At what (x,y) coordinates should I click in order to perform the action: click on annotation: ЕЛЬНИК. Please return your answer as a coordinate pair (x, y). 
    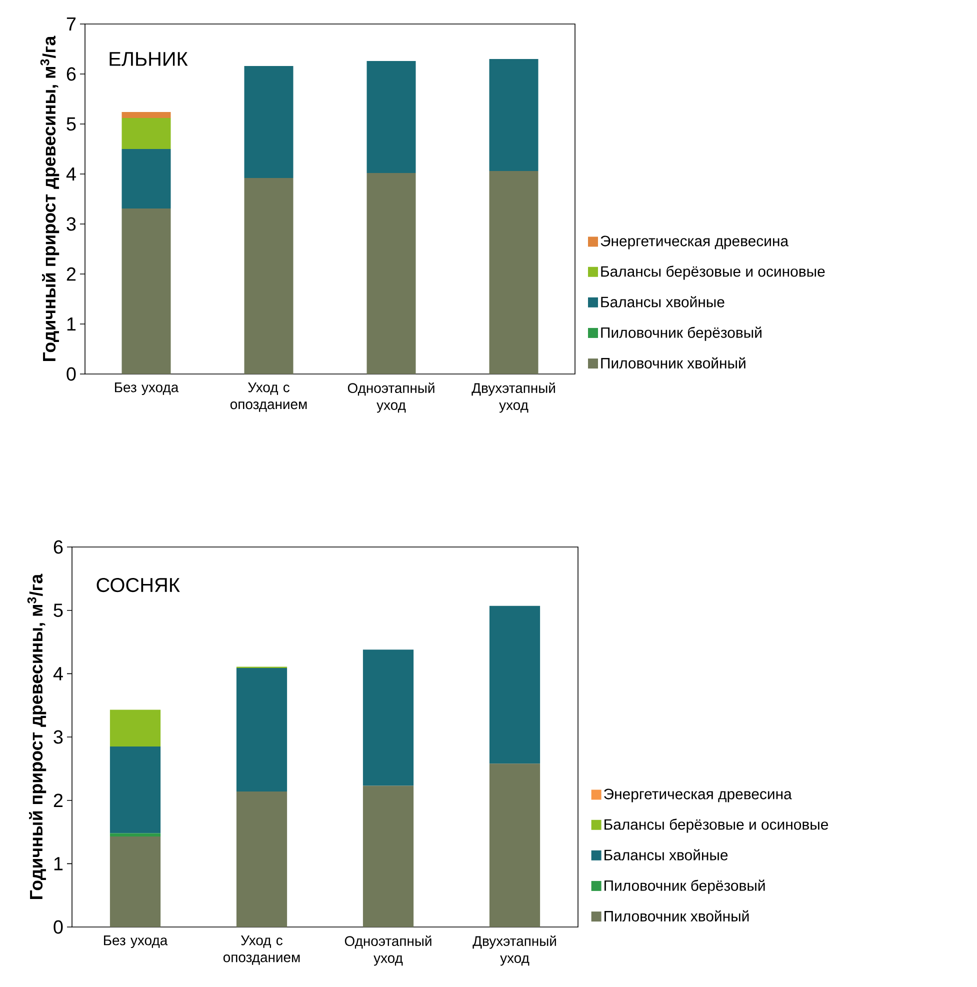
    Looking at the image, I should click on (149, 59).